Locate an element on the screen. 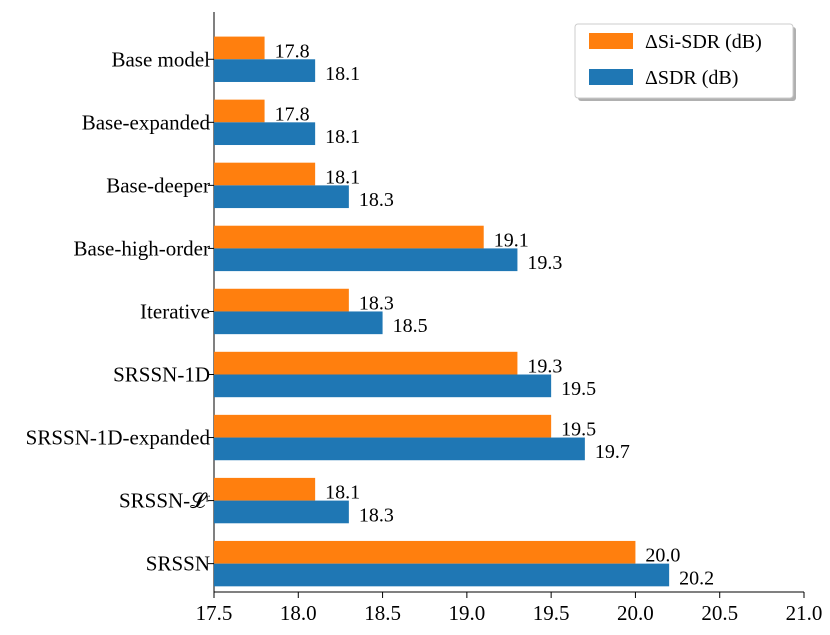  x-tick-label: 21.0 is located at coordinates (804, 613).